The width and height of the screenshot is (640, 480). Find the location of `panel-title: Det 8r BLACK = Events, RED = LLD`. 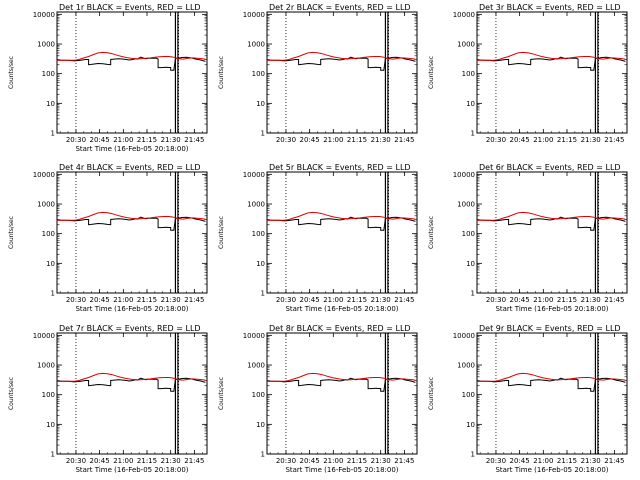

panel-title: Det 8r BLACK = Events, RED = LLD is located at coordinates (340, 328).